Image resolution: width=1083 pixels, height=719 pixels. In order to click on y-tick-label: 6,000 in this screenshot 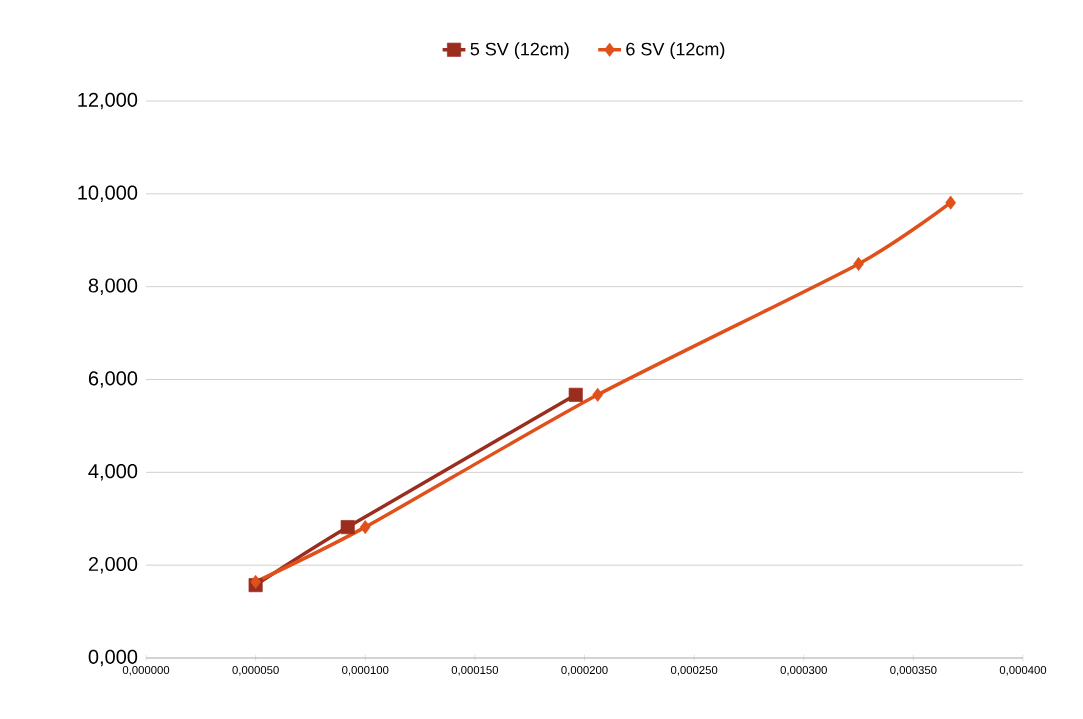, I will do `click(113, 379)`.